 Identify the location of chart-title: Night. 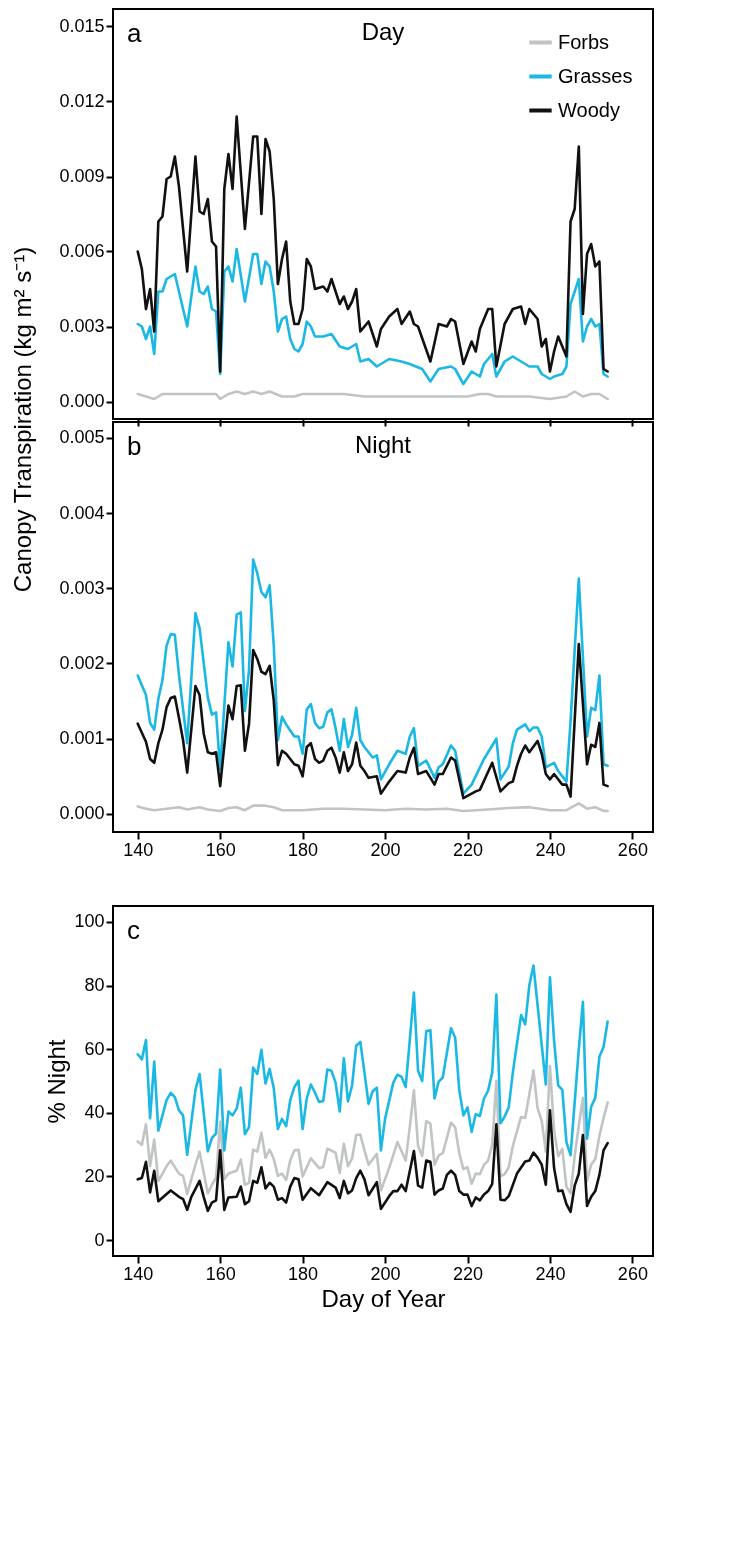
(383, 444).